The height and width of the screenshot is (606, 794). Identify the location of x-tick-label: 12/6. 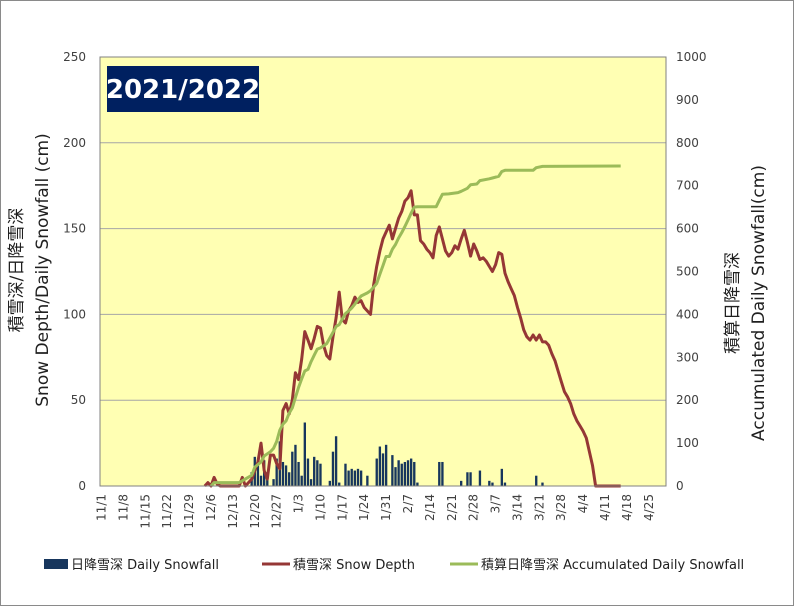
(211, 507).